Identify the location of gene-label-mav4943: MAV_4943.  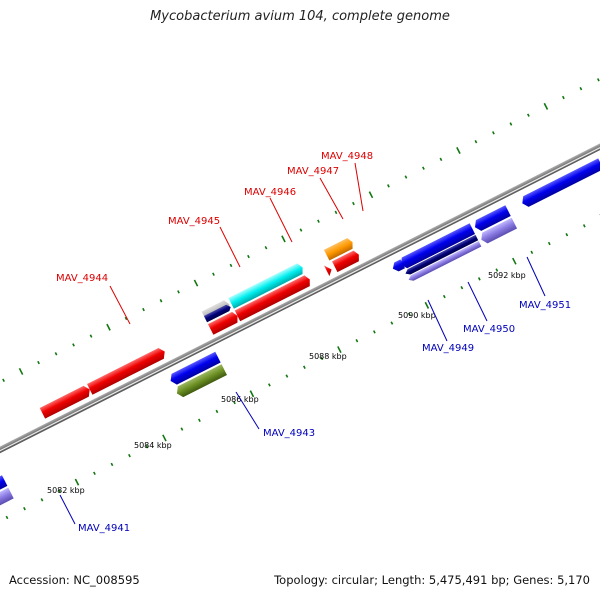
(289, 433).